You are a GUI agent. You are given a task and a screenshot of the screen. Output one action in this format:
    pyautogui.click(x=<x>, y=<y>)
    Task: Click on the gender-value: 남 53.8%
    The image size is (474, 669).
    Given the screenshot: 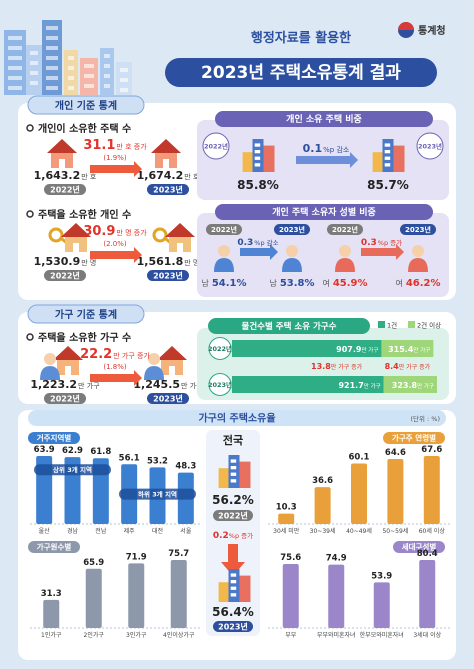 What is the action you would take?
    pyautogui.click(x=291, y=283)
    